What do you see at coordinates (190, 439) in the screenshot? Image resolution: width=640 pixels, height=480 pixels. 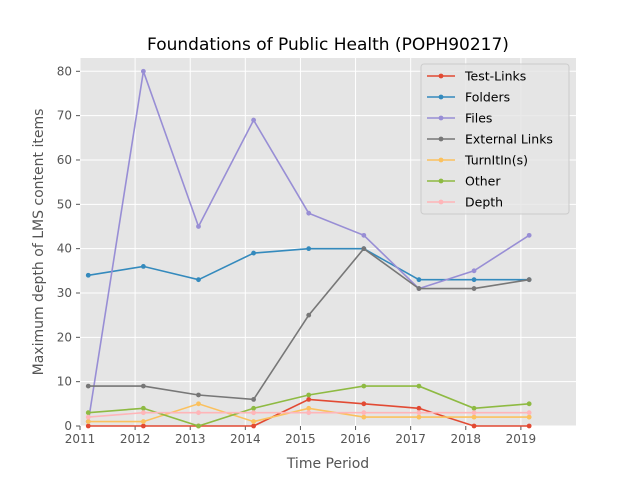 I see `x-tick-label: 2013` at bounding box center [190, 439].